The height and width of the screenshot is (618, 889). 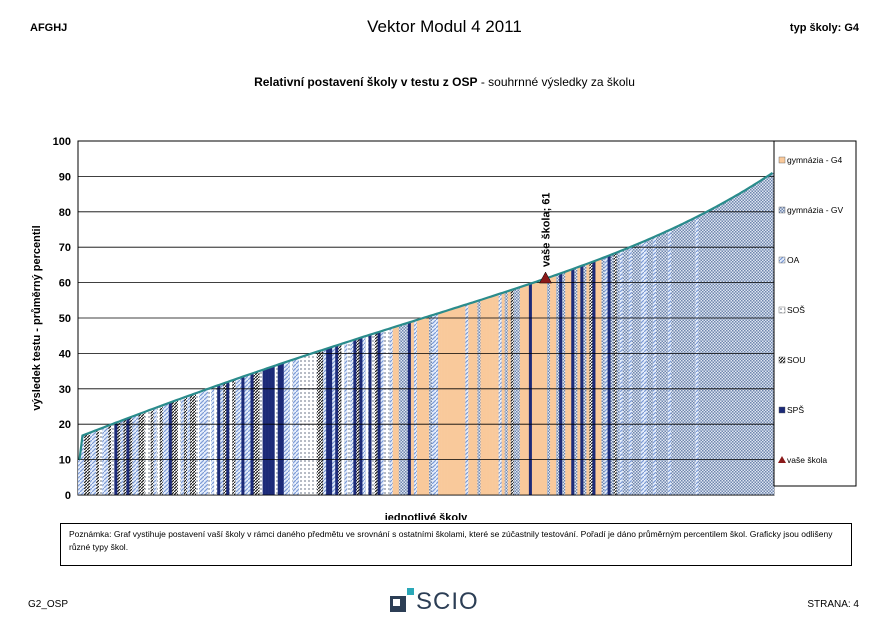 What do you see at coordinates (68, 496) in the screenshot?
I see `y-tick-label: 0` at bounding box center [68, 496].